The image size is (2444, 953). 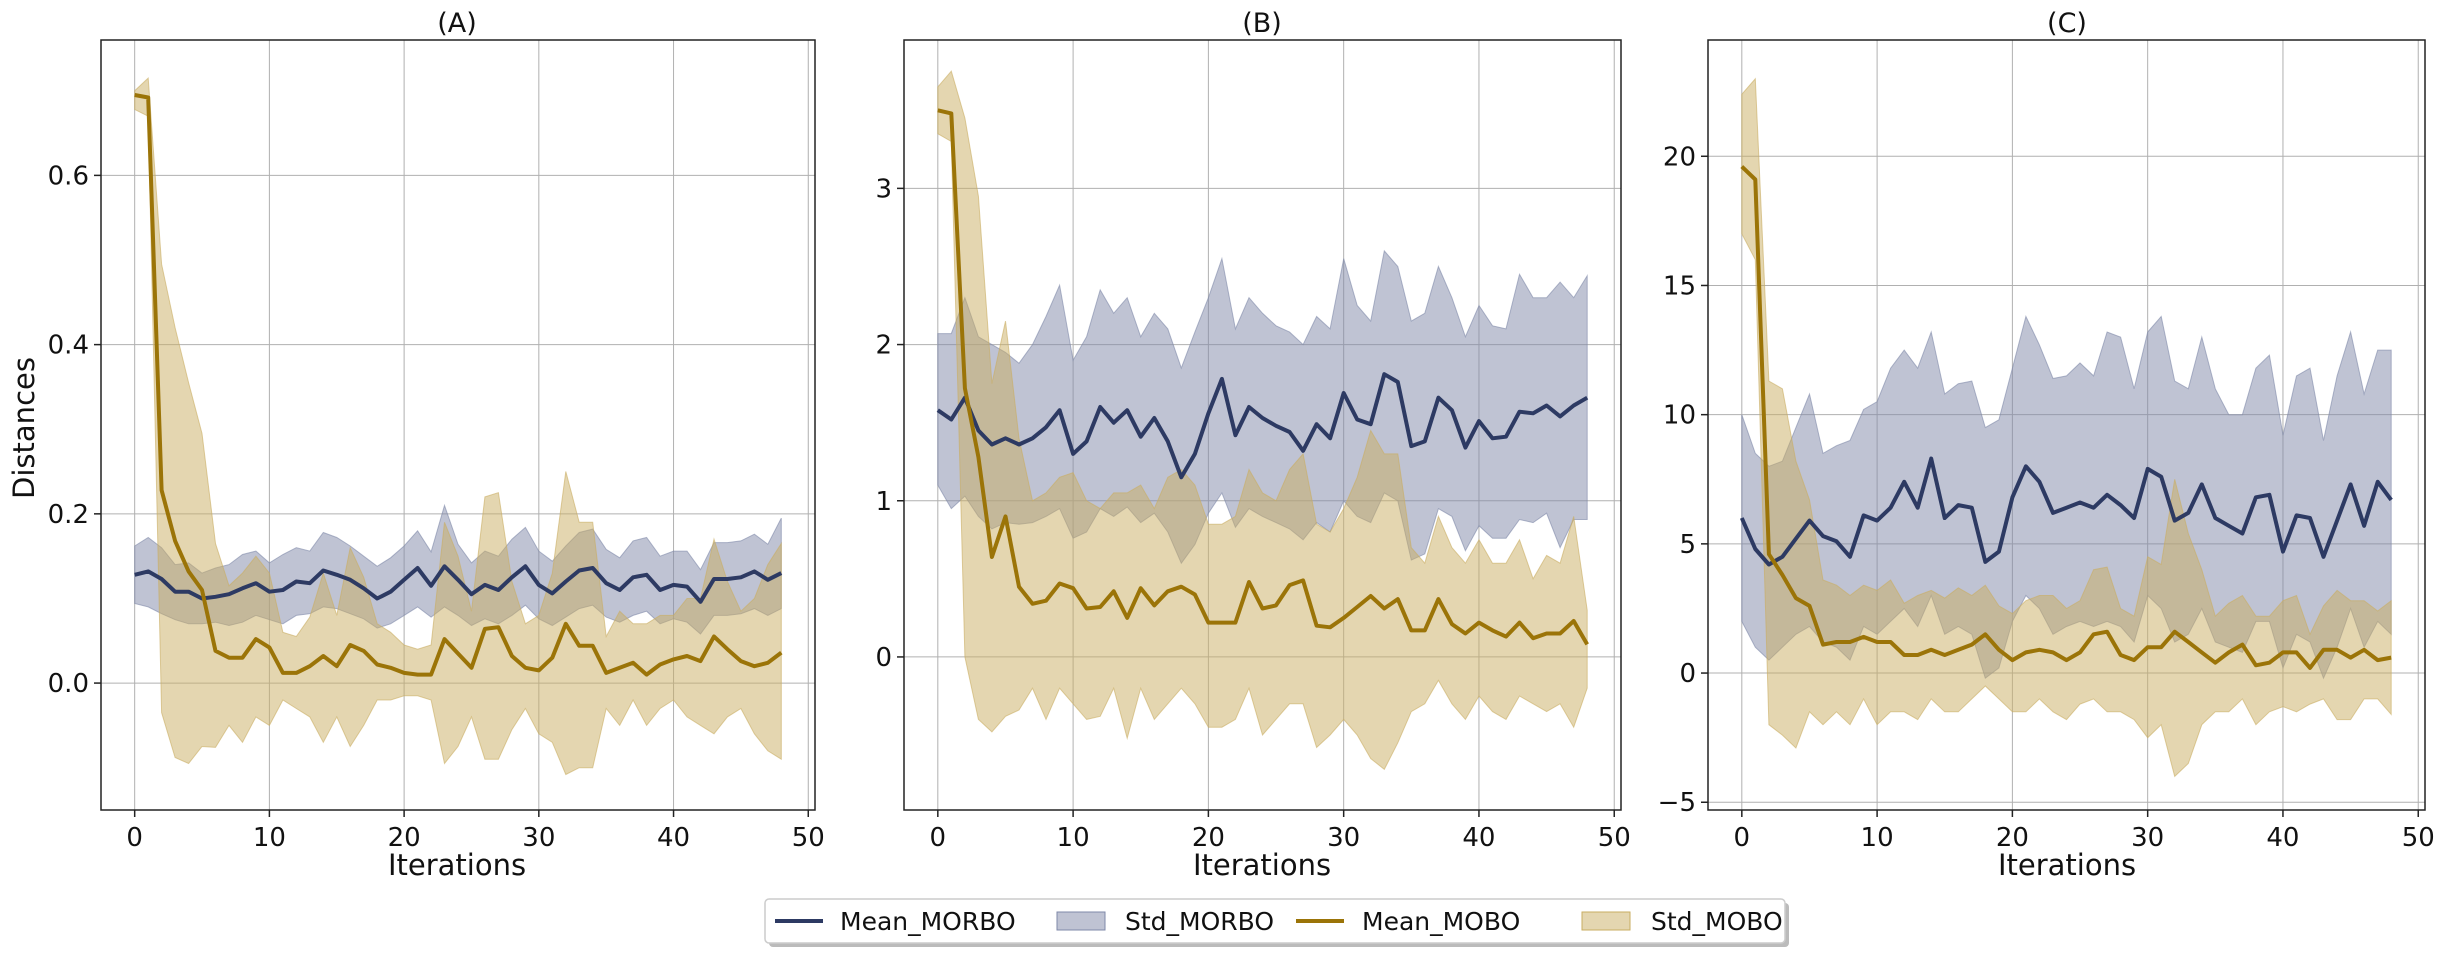 What do you see at coordinates (1687, 545) in the screenshot?
I see `y-tick-label: 5` at bounding box center [1687, 545].